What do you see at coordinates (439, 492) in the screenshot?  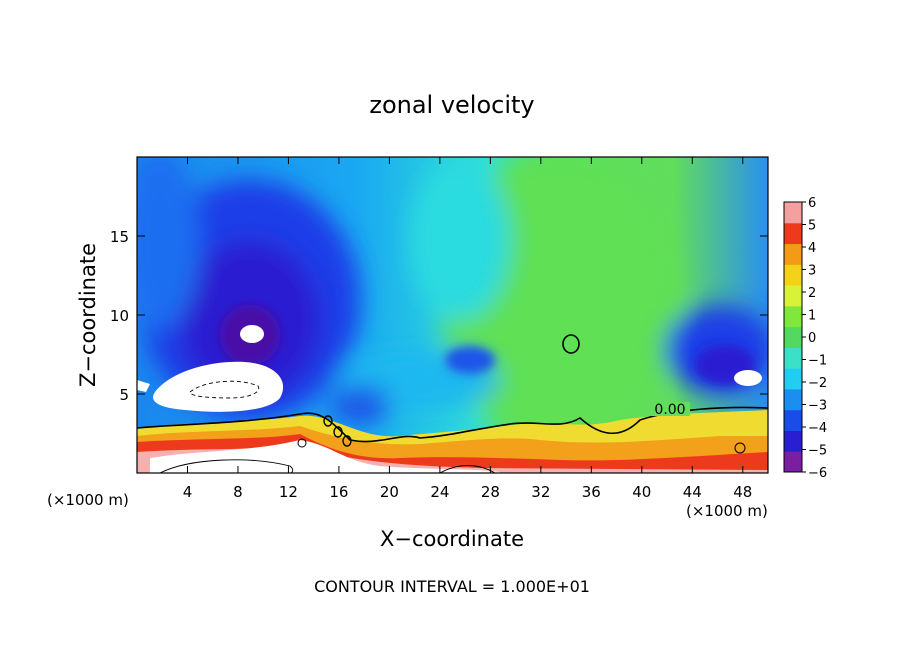 I see `x-tick-label: 24` at bounding box center [439, 492].